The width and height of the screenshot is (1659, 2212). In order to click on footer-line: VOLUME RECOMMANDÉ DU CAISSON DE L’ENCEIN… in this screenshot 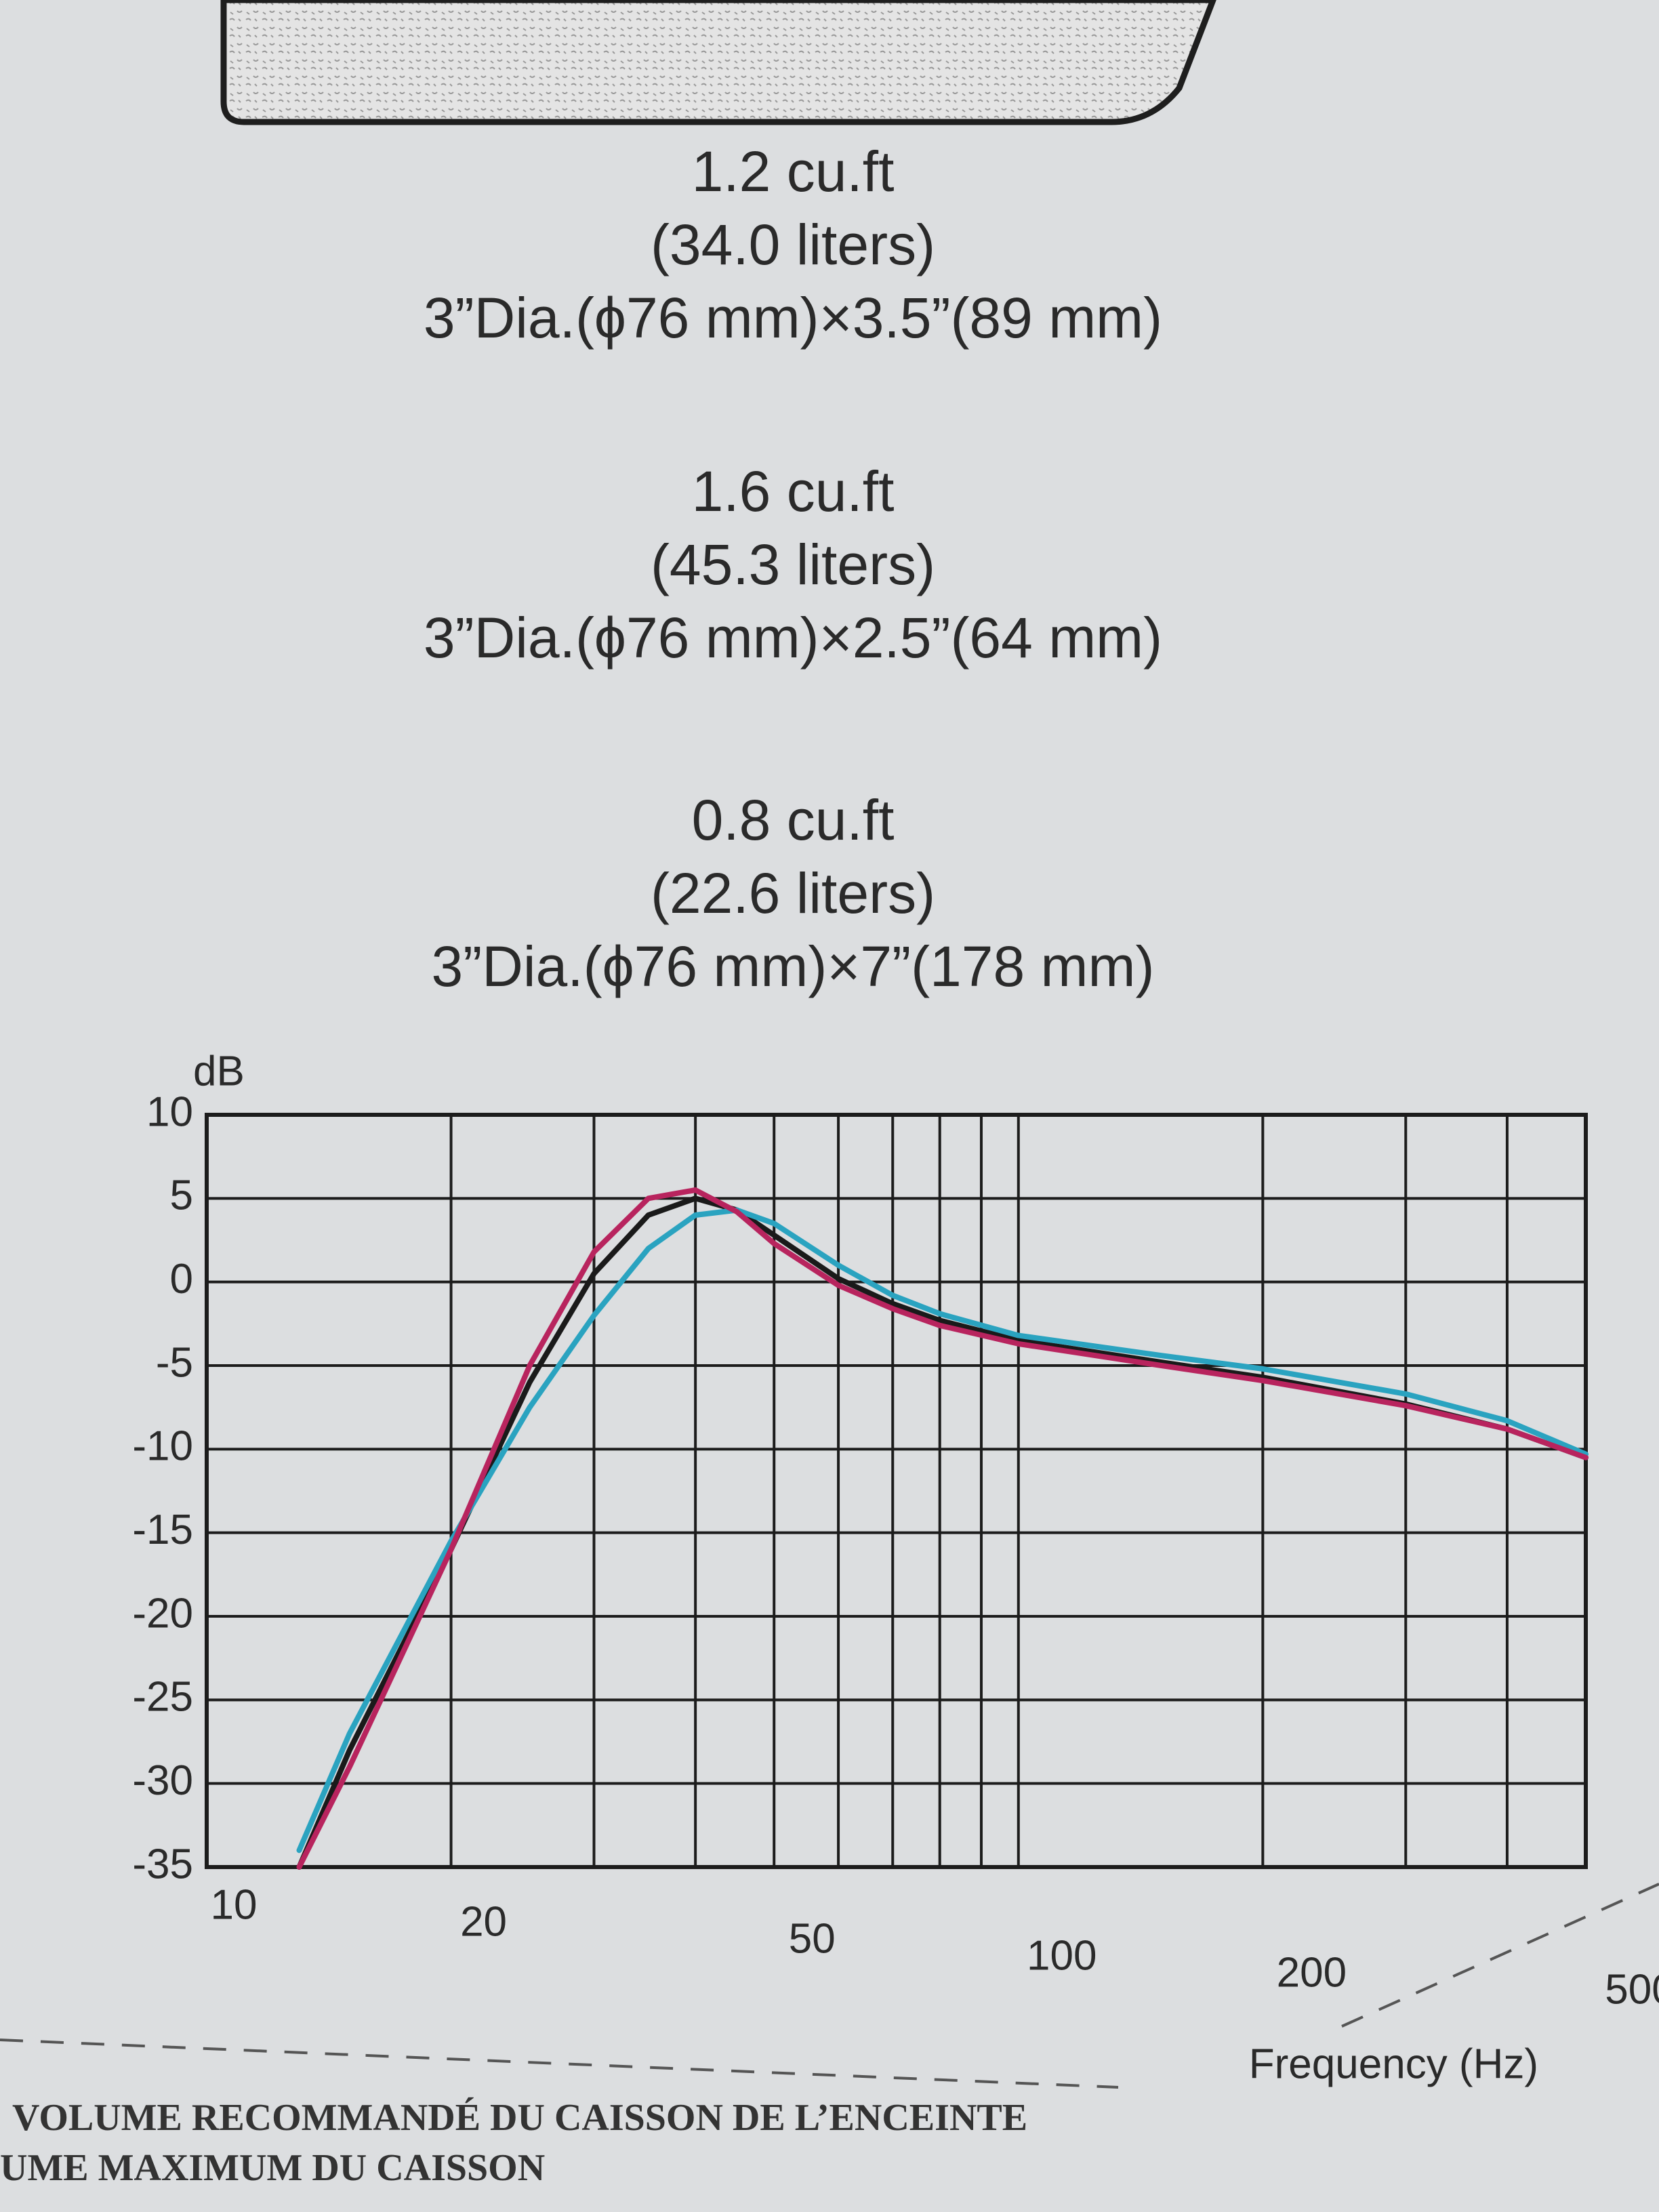, I will do `click(519, 2118)`.